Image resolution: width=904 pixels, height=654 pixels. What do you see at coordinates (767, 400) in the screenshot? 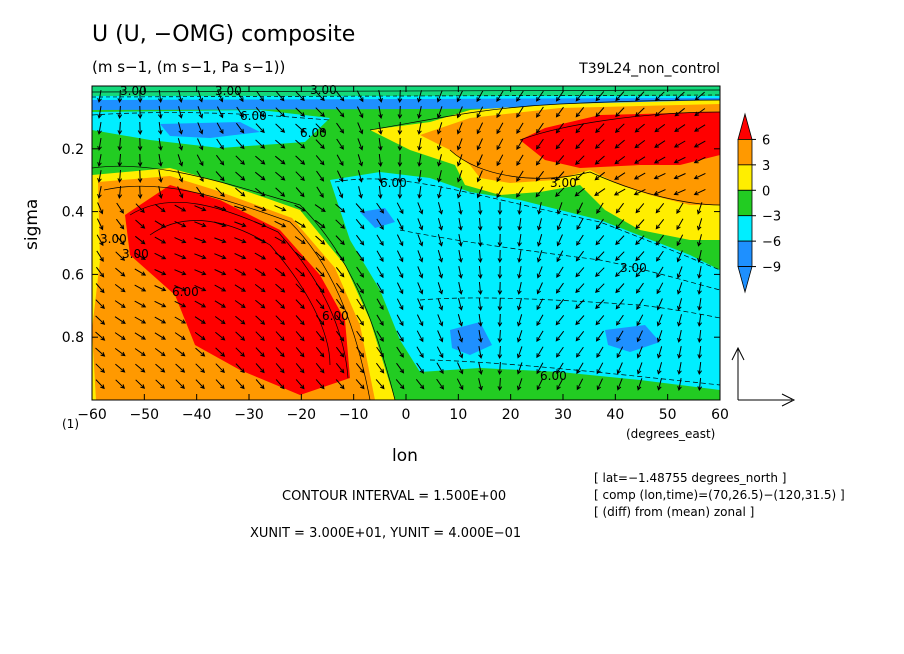
I see `reference-vector-horizontal-icon` at bounding box center [767, 400].